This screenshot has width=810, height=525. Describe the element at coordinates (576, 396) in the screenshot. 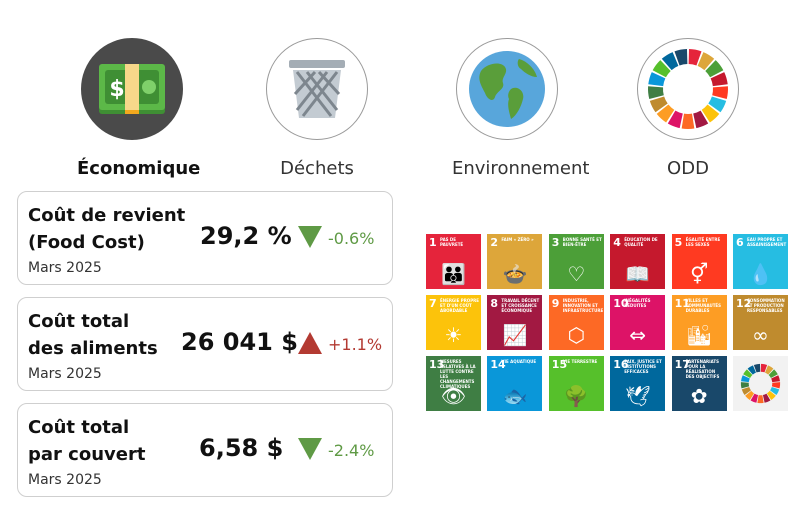

I see `sdg-pictogram-icon: 🌳` at that location.